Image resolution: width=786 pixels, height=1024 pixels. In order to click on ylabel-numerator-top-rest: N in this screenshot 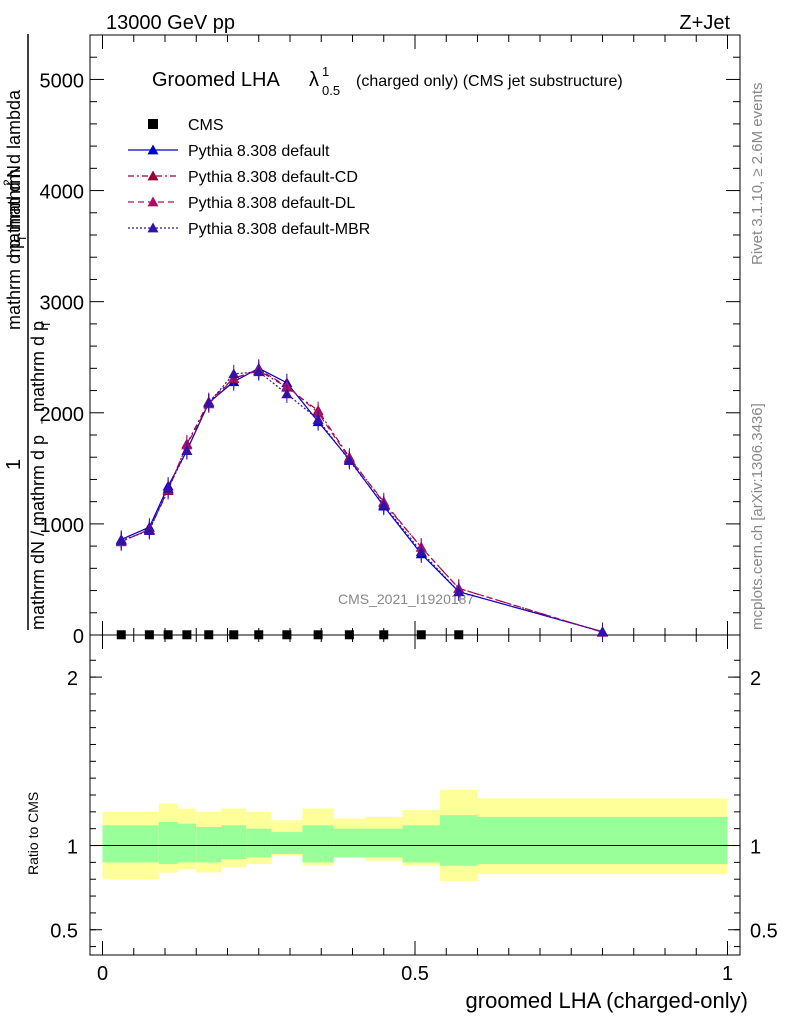, I will do `click(14, 171)`.